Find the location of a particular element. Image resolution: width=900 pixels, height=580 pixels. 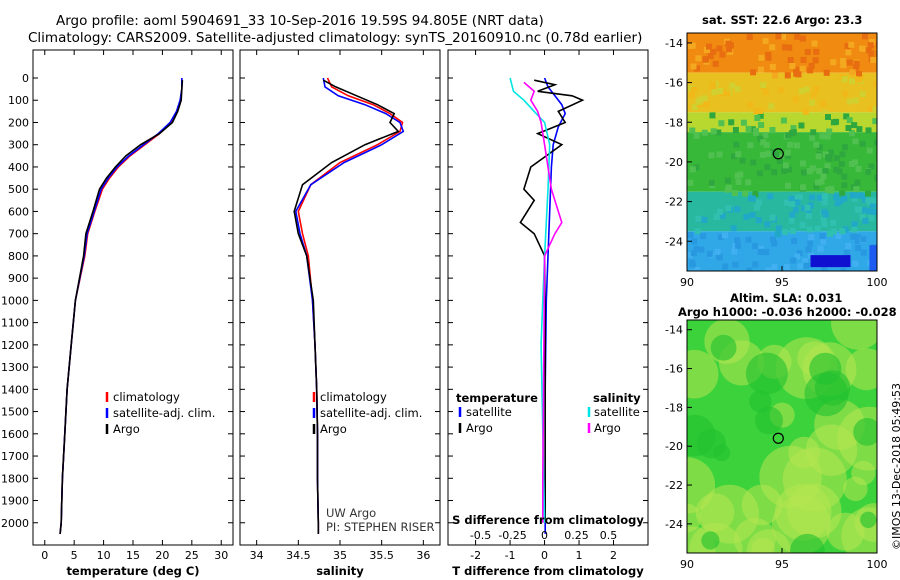

lon-tick-label: 100 is located at coordinates (877, 564).